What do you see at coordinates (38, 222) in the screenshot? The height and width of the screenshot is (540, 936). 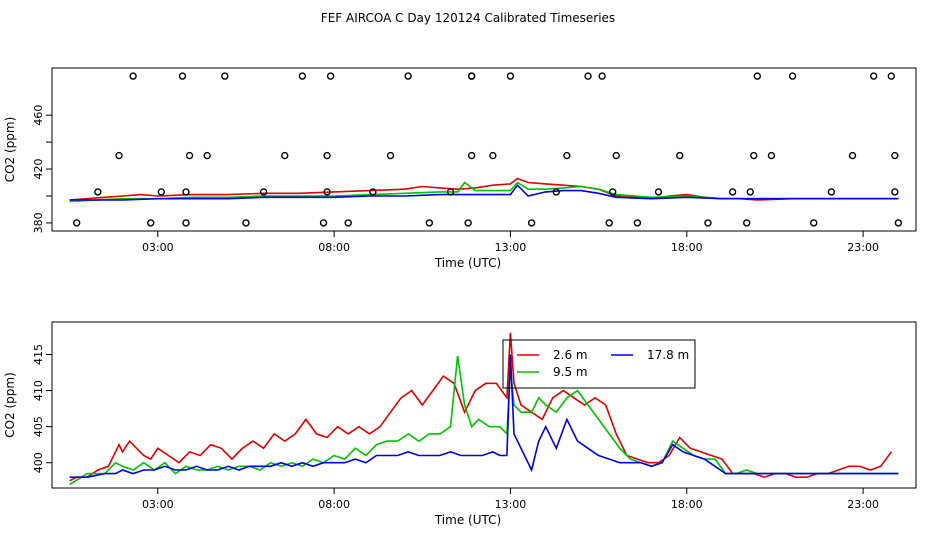 I see `y-tick-label: 380` at bounding box center [38, 222].